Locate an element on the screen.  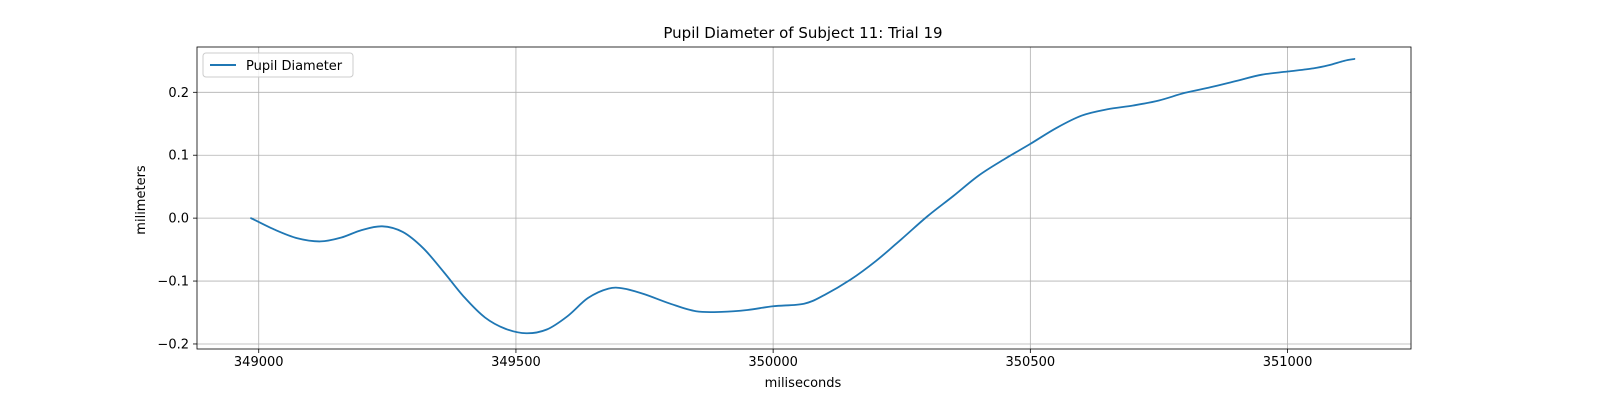
chart-title: Pupil Diameter of Subject 11: Trial 19 is located at coordinates (802, 33).